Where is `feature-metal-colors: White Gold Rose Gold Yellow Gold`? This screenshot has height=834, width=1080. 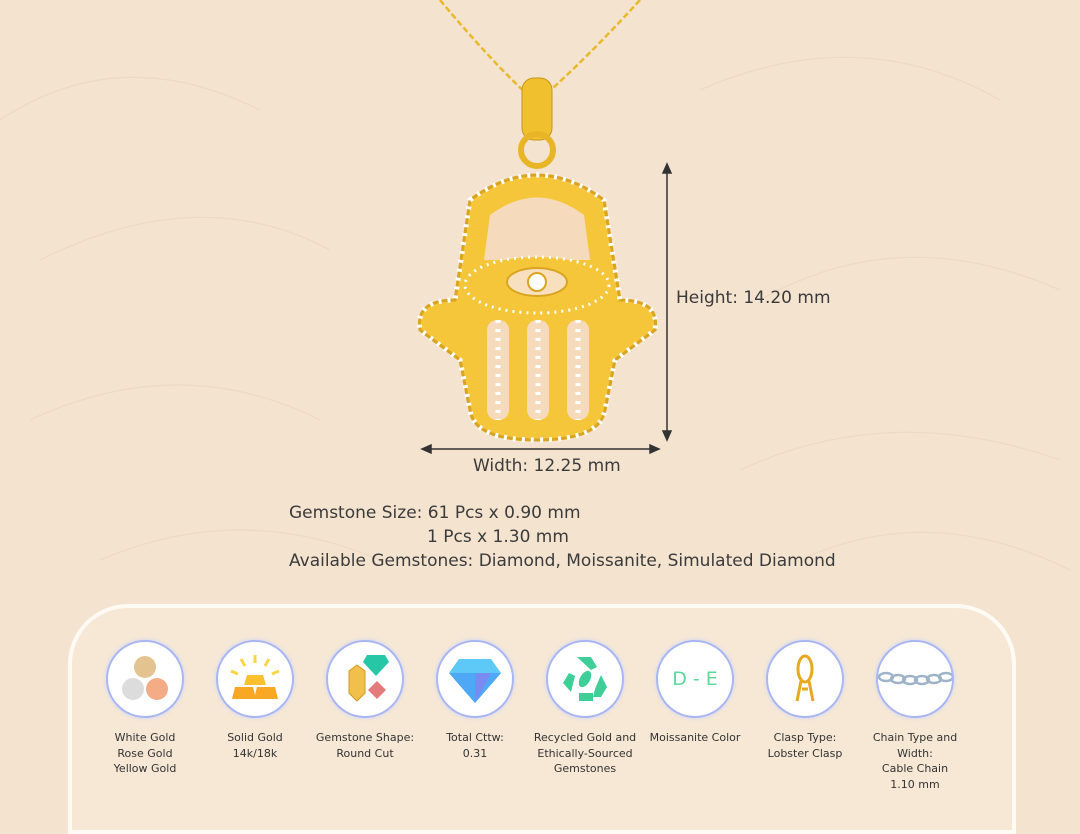 feature-metal-colors: White Gold Rose Gold Yellow Gold is located at coordinates (145, 708).